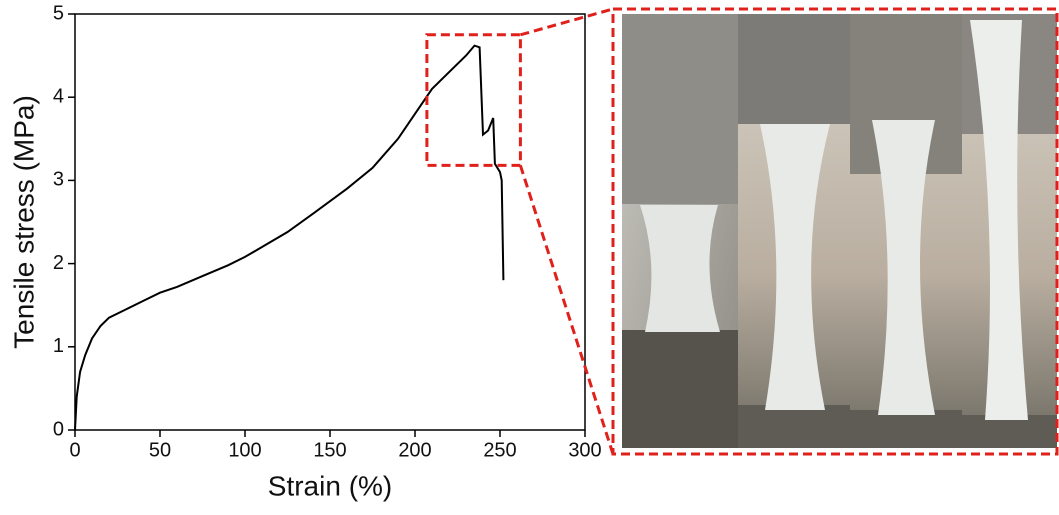 The width and height of the screenshot is (1059, 515). Describe the element at coordinates (74, 450) in the screenshot. I see `x-tick-label: 0` at that location.